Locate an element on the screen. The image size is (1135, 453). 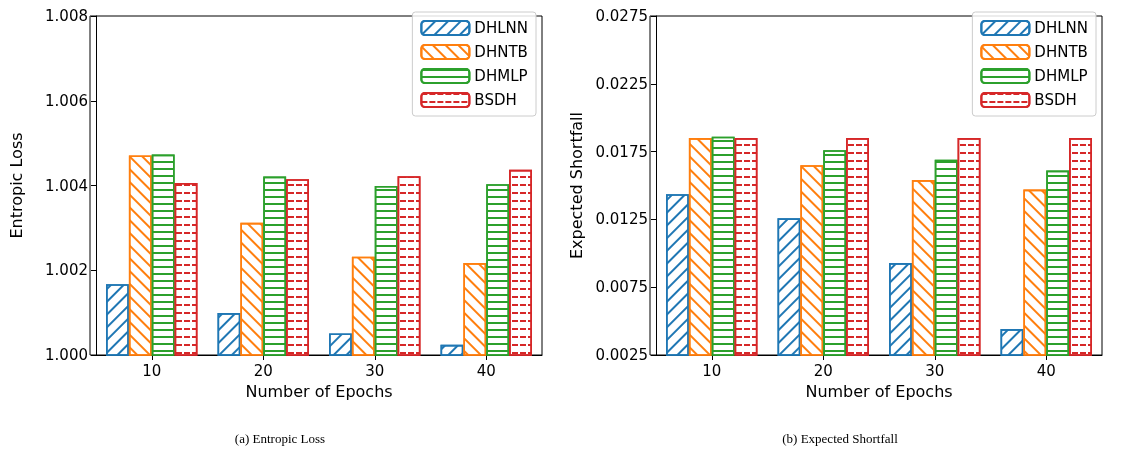
y-tick-label: 0.0275 is located at coordinates (621, 16).